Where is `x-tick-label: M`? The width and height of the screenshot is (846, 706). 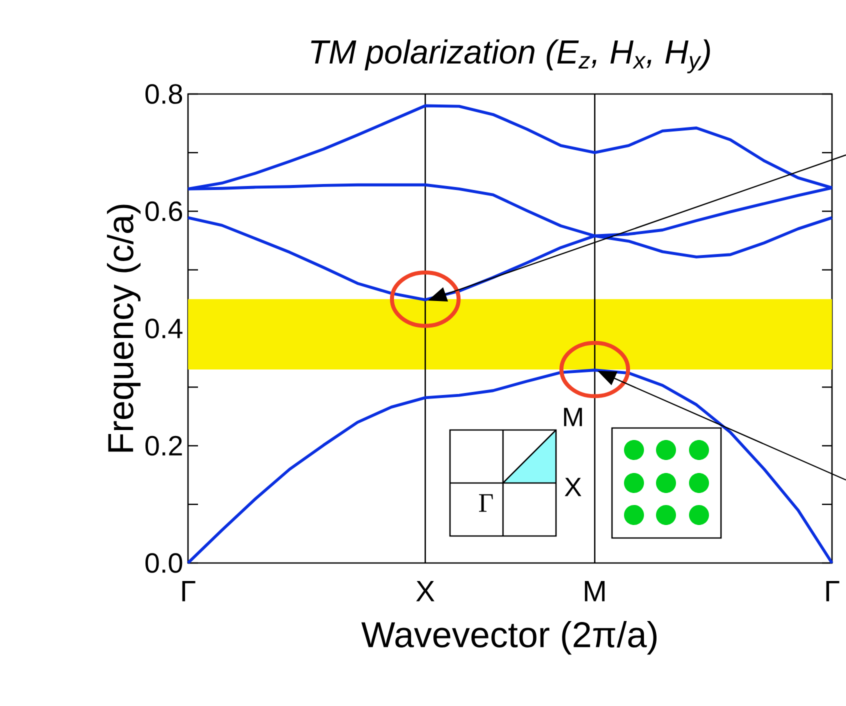 x-tick-label: M is located at coordinates (594, 591).